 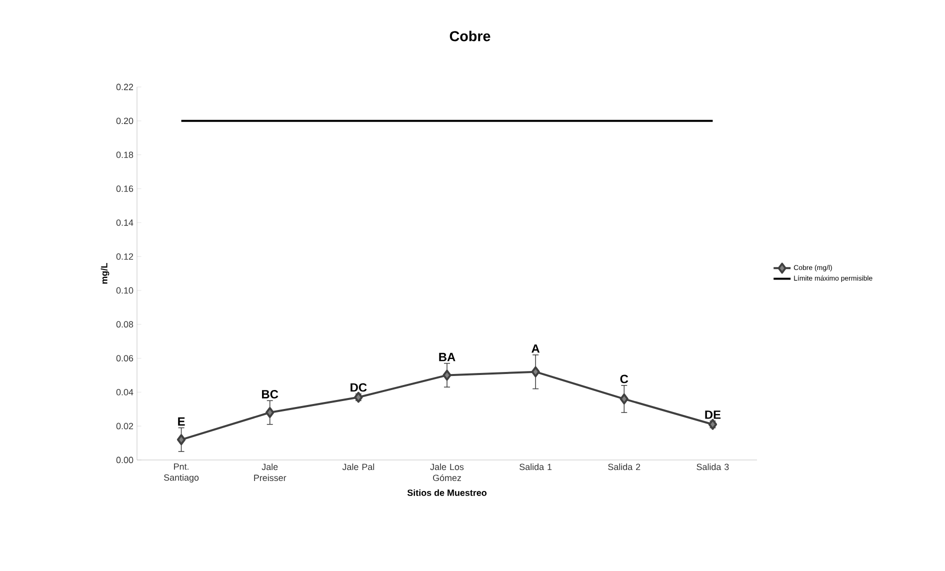 What do you see at coordinates (125, 222) in the screenshot?
I see `y-tick-label: 0.14` at bounding box center [125, 222].